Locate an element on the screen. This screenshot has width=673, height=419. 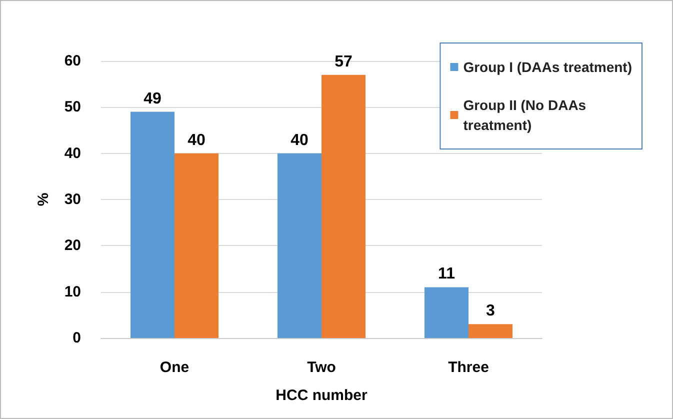
data-label: 11 is located at coordinates (447, 274).